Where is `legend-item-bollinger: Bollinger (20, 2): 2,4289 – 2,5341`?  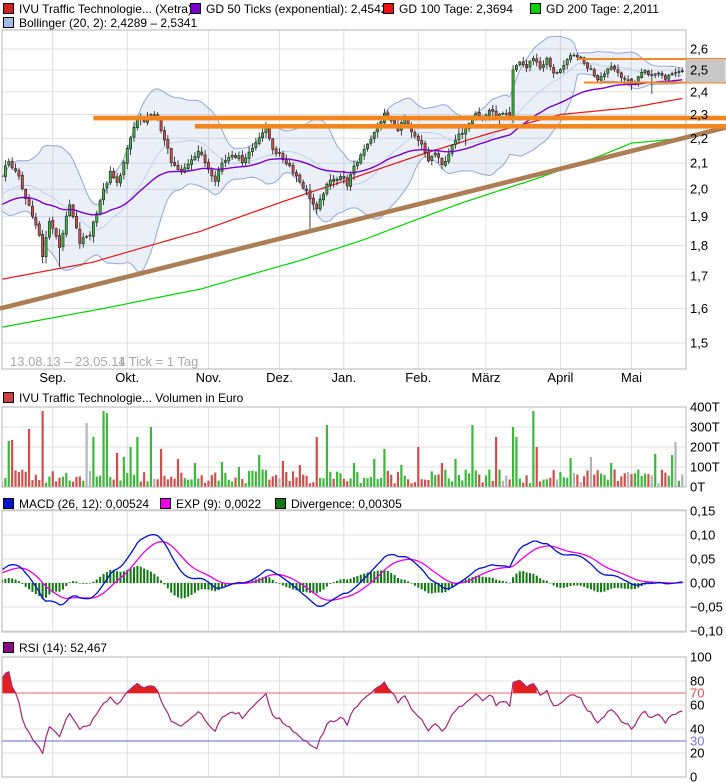
legend-item-bollinger: Bollinger (20, 2): 2,4289 – 2,5341 is located at coordinates (100, 23).